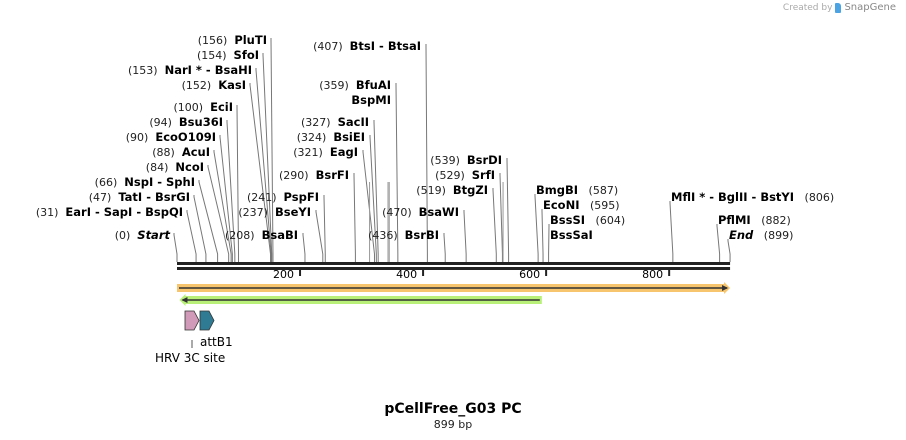 Image resolution: width=906 pixels, height=440 pixels. I want to click on enzyme-site-label: (327) SacII, so click(334, 122).